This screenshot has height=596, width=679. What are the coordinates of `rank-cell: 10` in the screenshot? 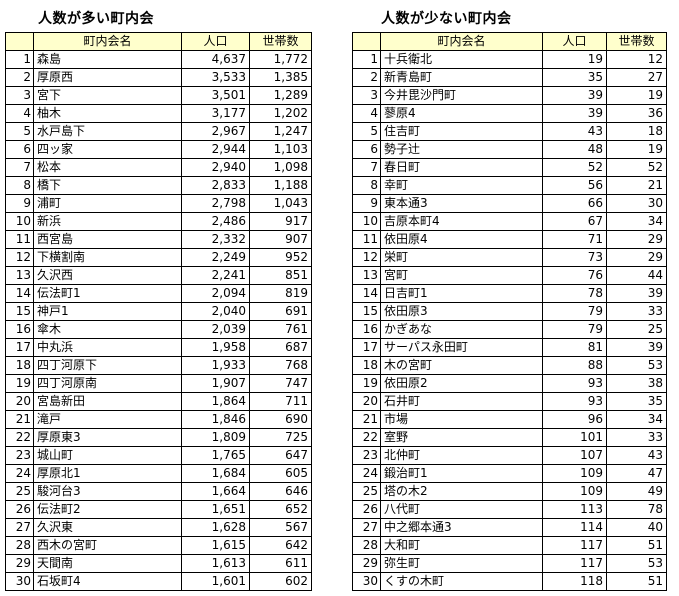 It's located at (366, 221).